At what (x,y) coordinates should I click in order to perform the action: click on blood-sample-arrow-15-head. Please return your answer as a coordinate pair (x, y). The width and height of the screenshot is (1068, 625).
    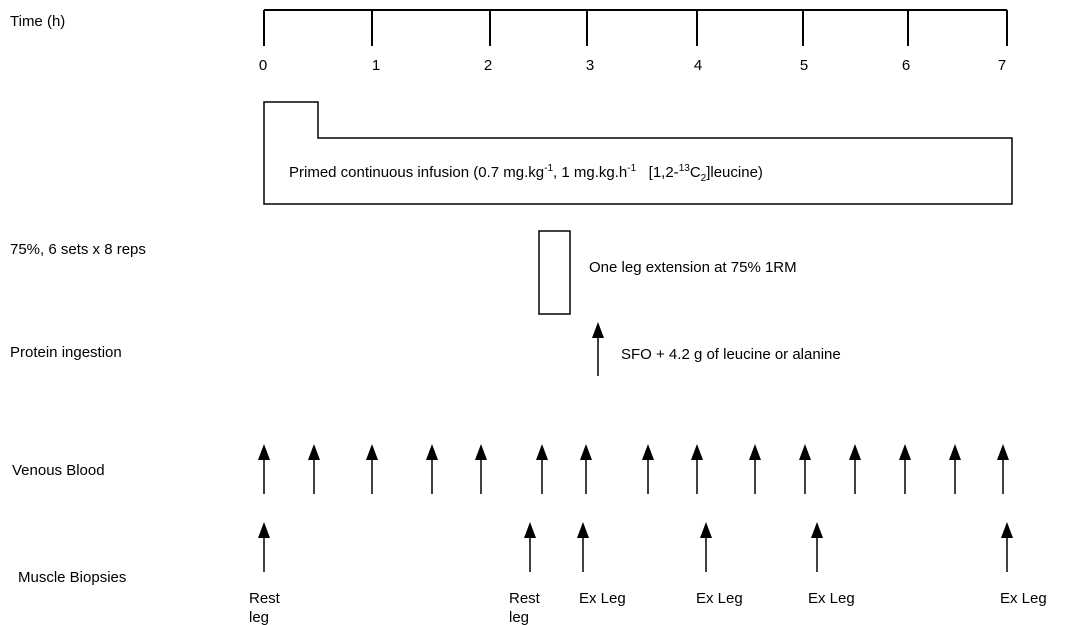
    Looking at the image, I should click on (1003, 452).